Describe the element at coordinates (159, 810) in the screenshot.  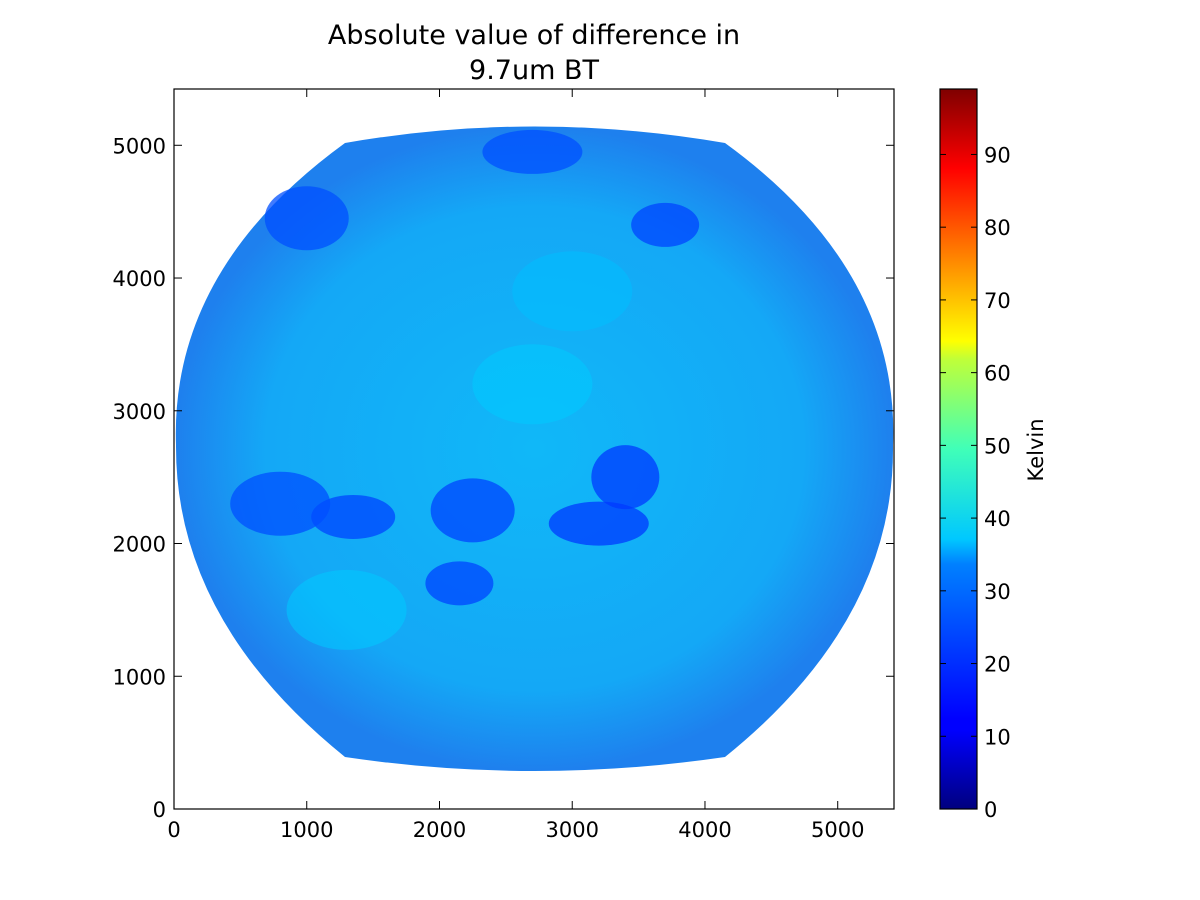
I see `y-tick-label: 0` at that location.